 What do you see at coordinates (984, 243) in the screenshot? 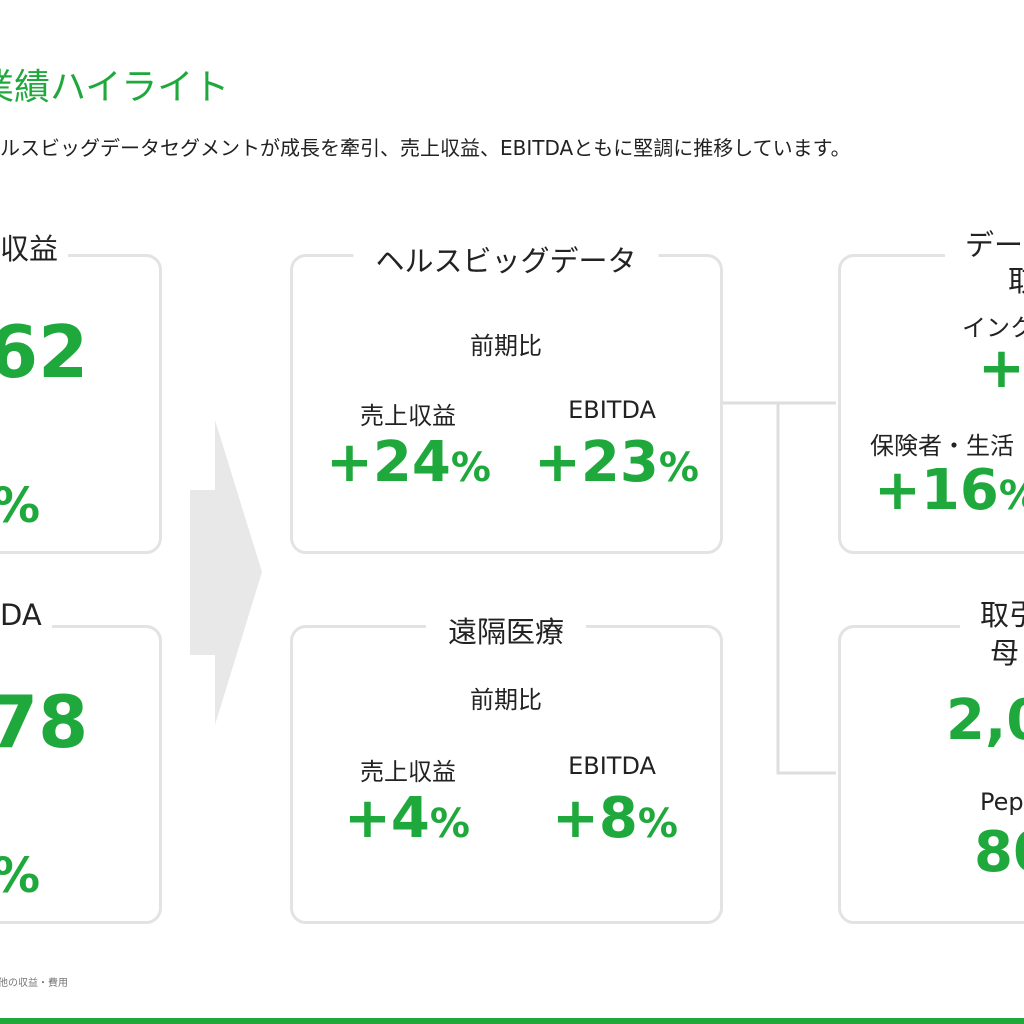
I see `card-title: デー` at bounding box center [984, 243].